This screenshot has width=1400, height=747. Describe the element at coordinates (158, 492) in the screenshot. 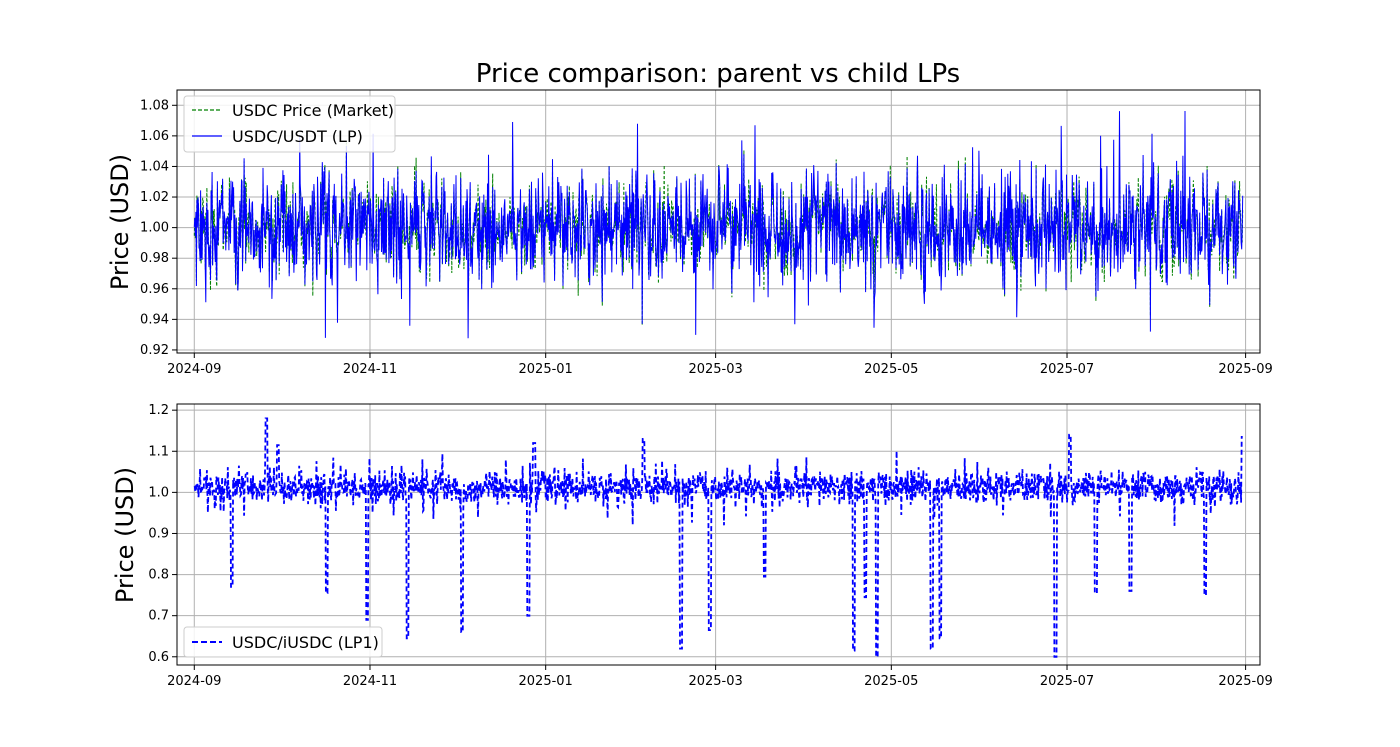

I see `y-tick-label: 1.0` at that location.